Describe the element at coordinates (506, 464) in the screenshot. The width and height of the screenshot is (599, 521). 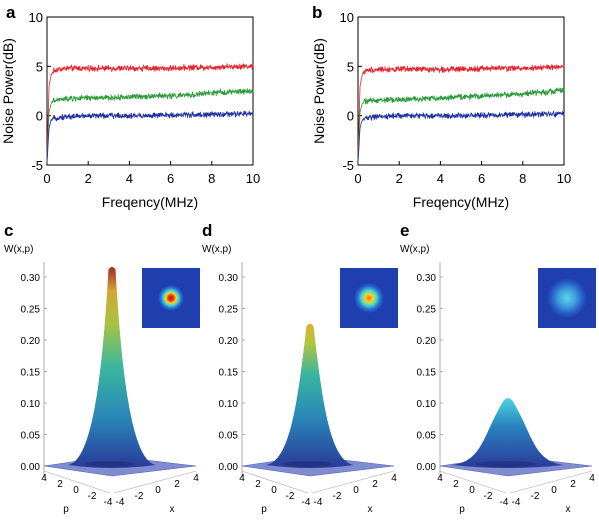
I see `peak-base-ring` at that location.